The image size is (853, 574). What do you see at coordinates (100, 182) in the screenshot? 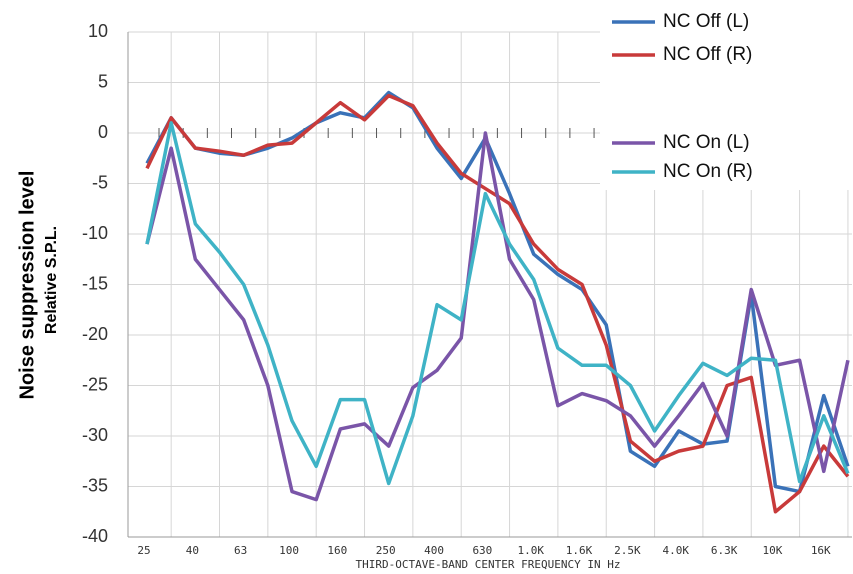
I see `y-tick-label: -5` at bounding box center [100, 182].